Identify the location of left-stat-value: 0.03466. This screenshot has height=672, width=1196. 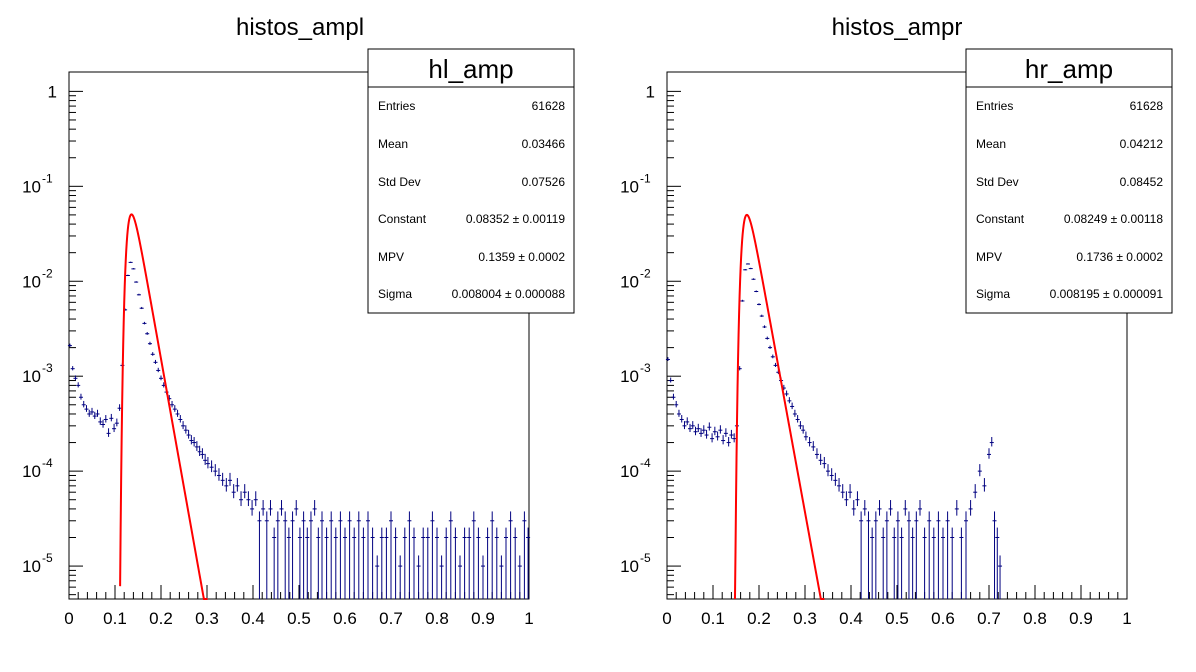
(544, 144).